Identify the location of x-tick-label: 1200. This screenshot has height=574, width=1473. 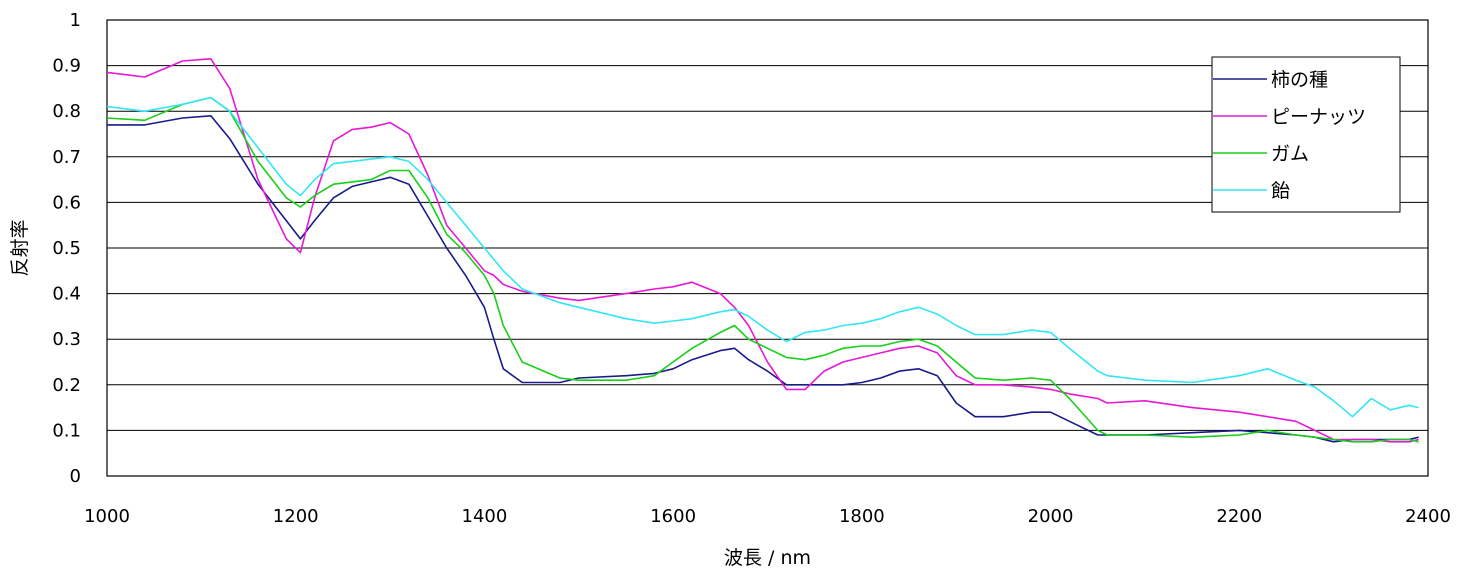
(296, 516).